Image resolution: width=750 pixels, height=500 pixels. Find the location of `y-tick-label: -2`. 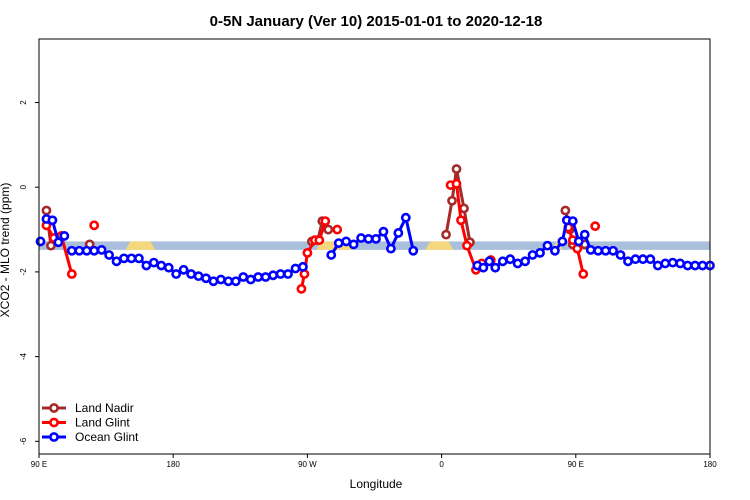

y-tick-label: -2 is located at coordinates (23, 272).